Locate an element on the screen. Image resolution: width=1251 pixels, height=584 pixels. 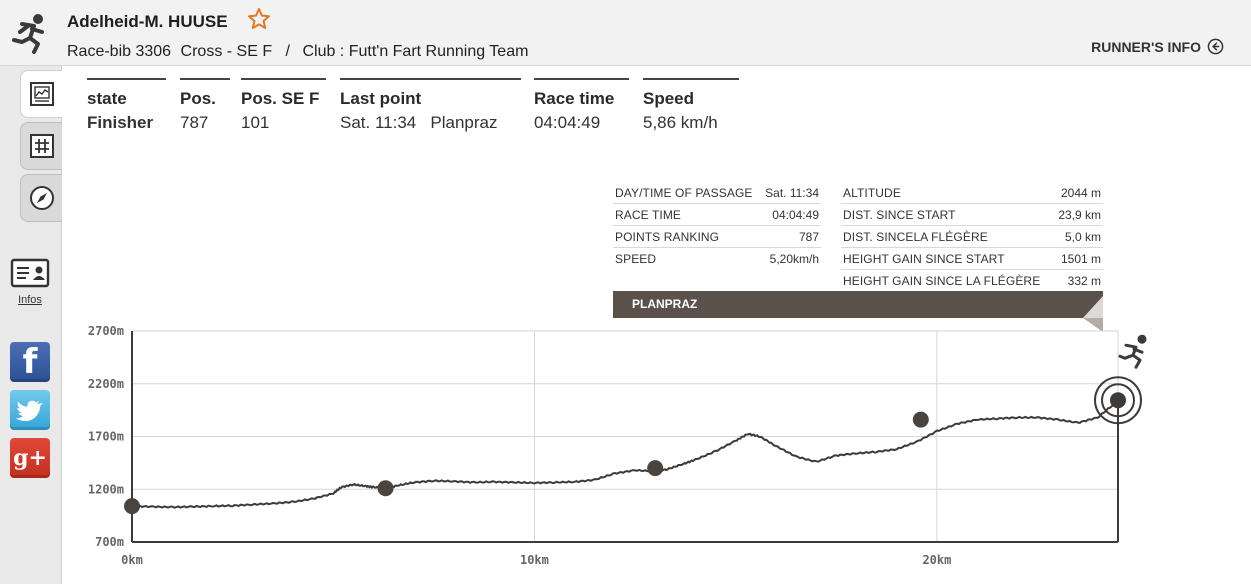
passage-row: DIST. SINCELA FLÉGÈRE 5,0 km is located at coordinates (972, 237).